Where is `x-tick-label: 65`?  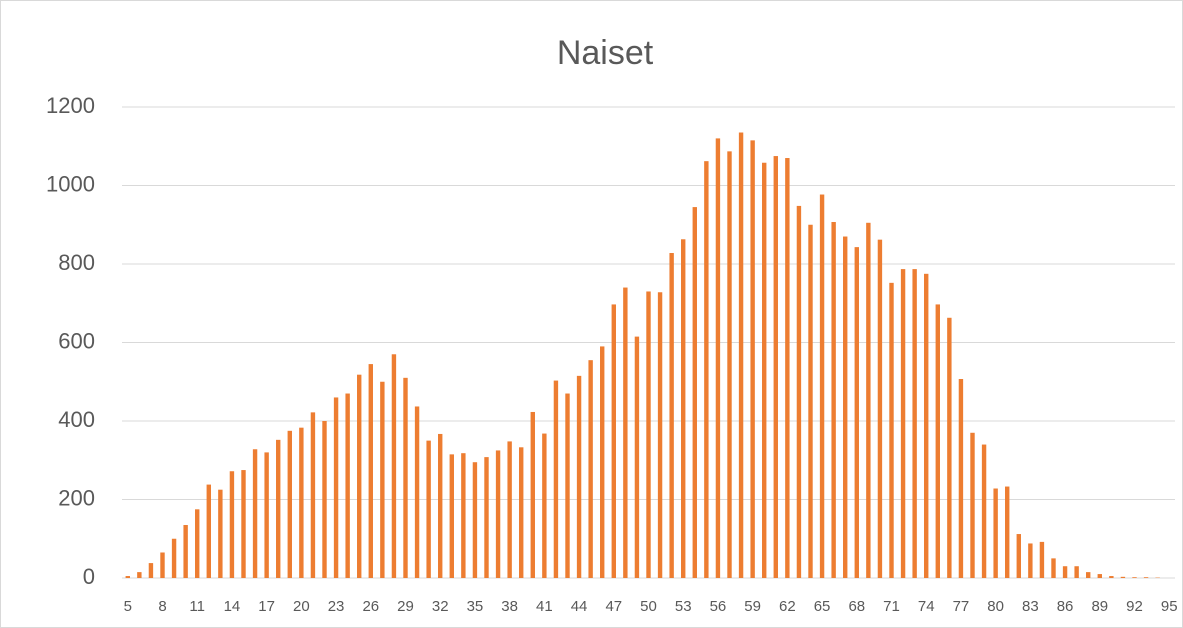 x-tick-label: 65 is located at coordinates (822, 606).